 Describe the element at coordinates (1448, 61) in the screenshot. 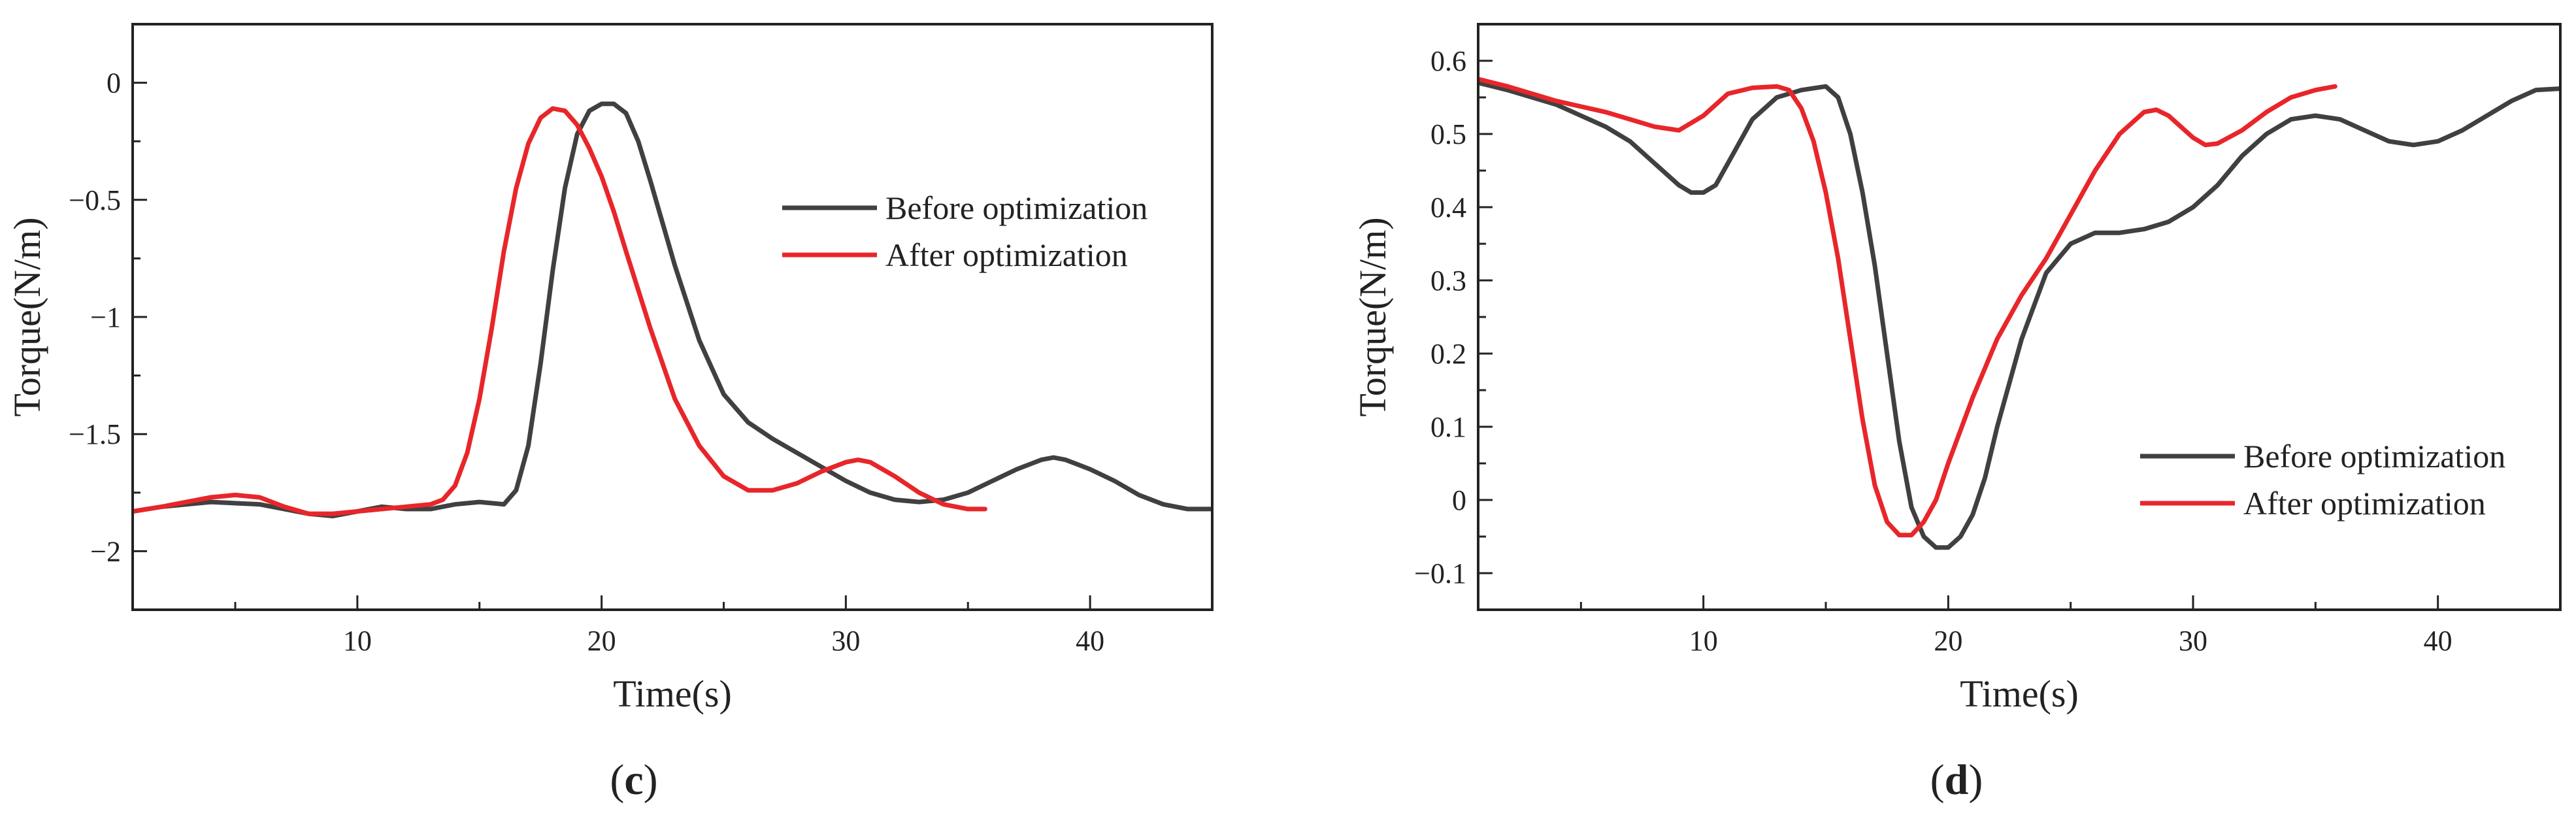

I see `y-tick-label: 0.6` at that location.